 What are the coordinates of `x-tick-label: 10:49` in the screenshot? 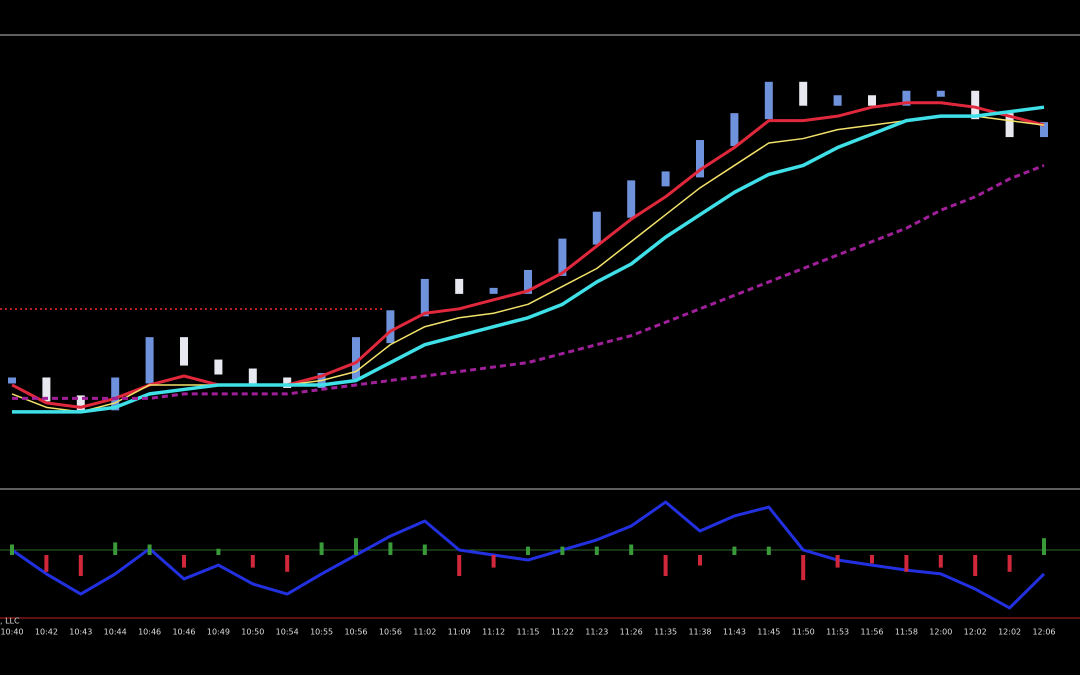 It's located at (218, 632).